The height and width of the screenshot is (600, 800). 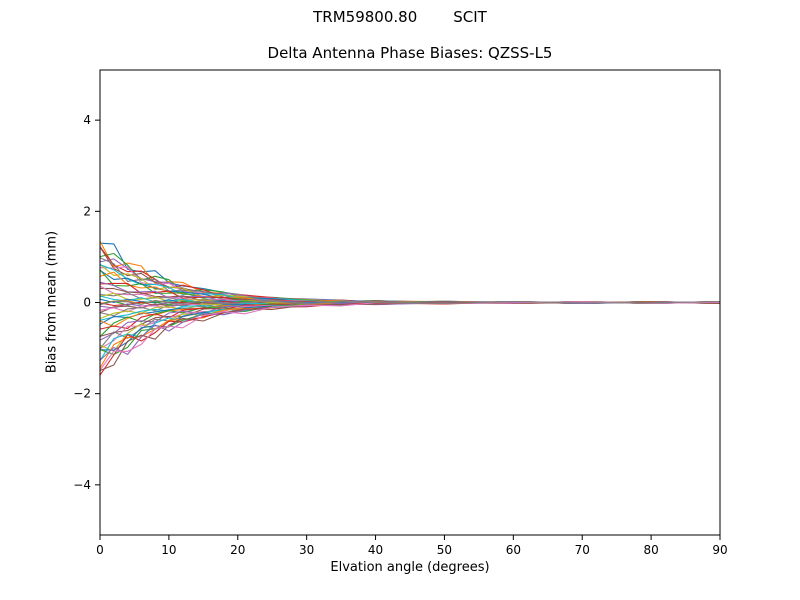 What do you see at coordinates (87, 303) in the screenshot?
I see `y-tick-label: 0` at bounding box center [87, 303].